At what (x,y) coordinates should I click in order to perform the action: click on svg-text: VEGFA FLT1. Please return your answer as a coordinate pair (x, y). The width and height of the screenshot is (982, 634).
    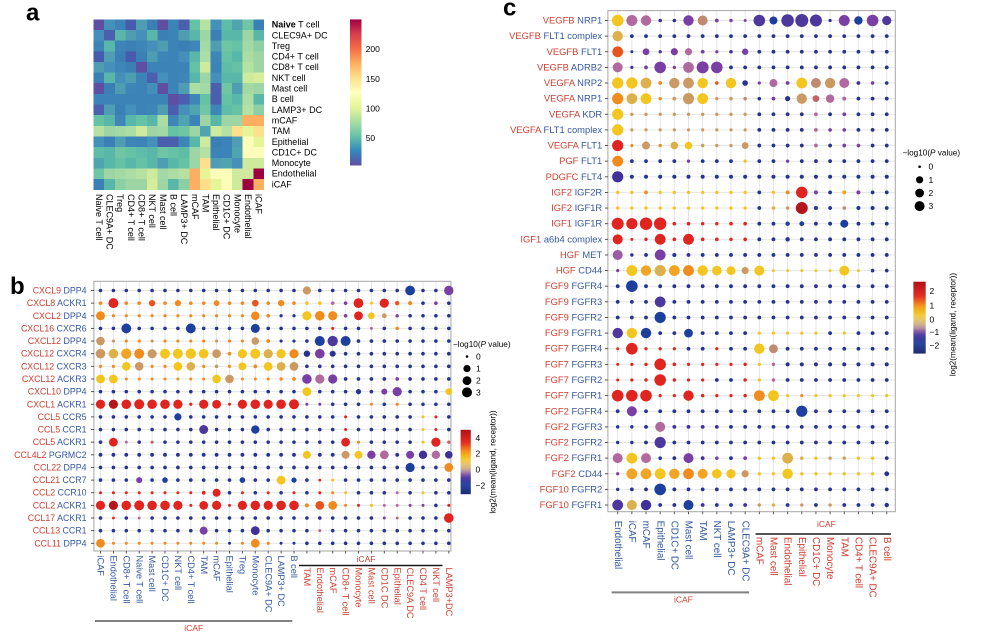
    Looking at the image, I should click on (575, 145).